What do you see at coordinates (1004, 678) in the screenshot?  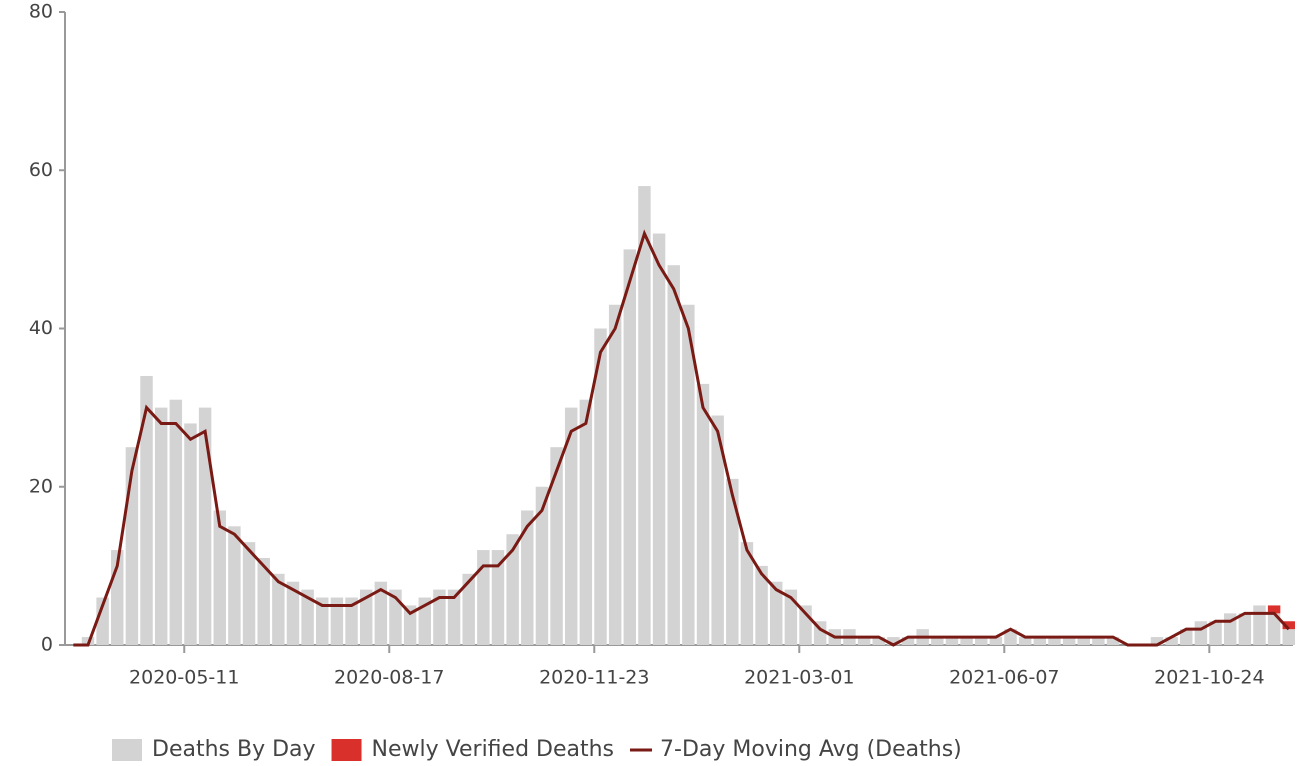 I see `x-tick-label: 2021-06-07` at bounding box center [1004, 678].